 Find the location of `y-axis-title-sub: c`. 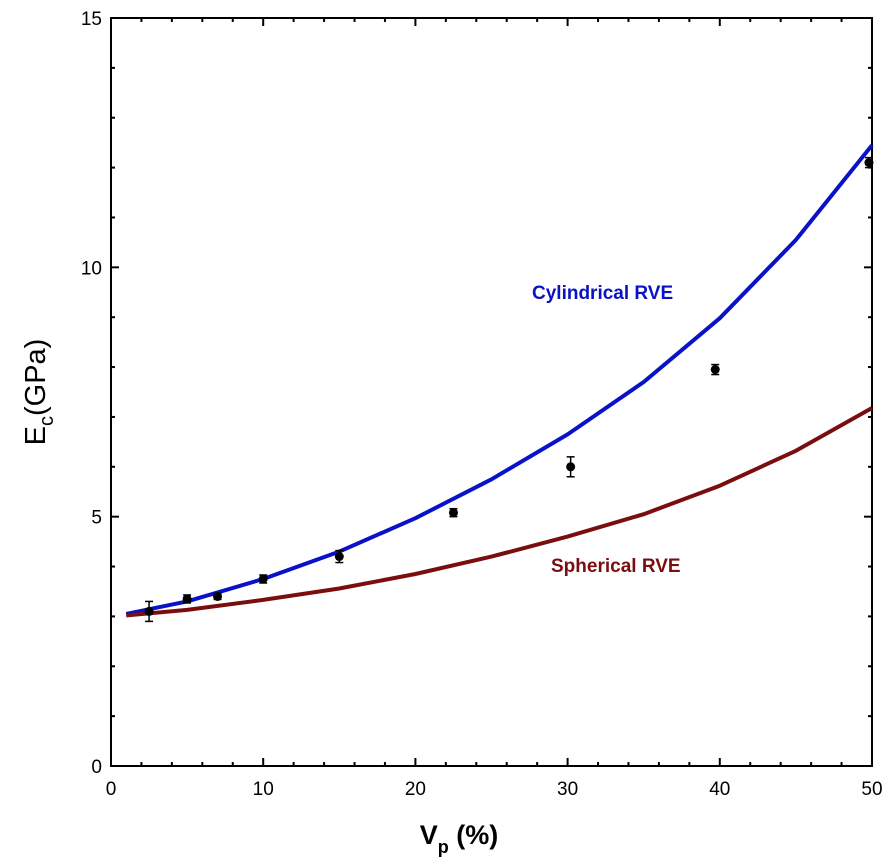

y-axis-title-sub: c is located at coordinates (47, 421).